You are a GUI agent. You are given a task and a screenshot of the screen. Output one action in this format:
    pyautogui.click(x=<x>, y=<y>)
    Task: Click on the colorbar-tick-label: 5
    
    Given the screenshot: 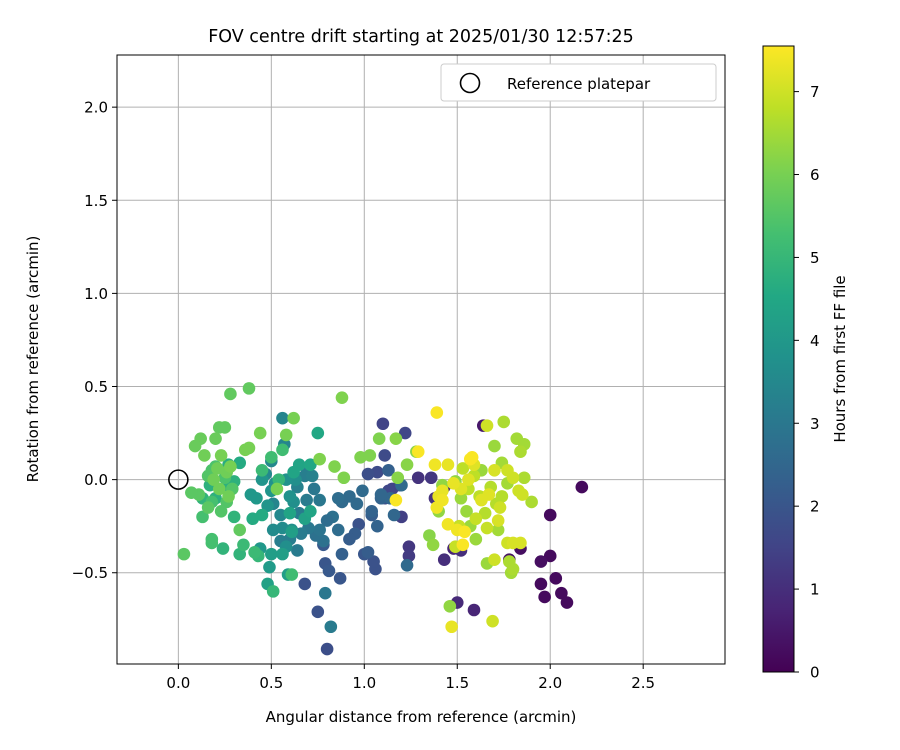 What is the action you would take?
    pyautogui.click(x=815, y=258)
    